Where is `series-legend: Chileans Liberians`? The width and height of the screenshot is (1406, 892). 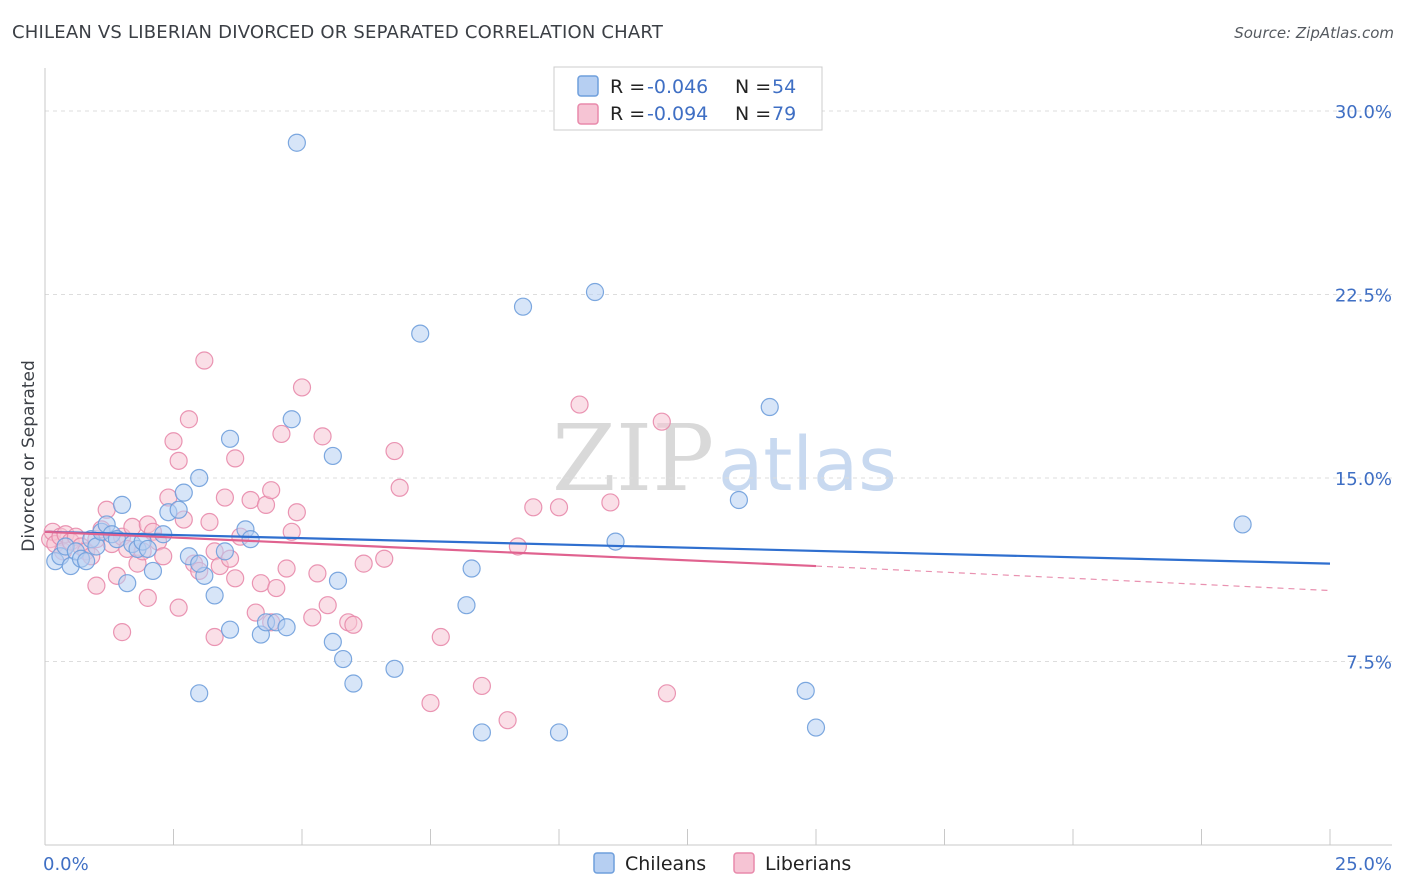 series-legend: Chileans Liberians is located at coordinates (722, 863).